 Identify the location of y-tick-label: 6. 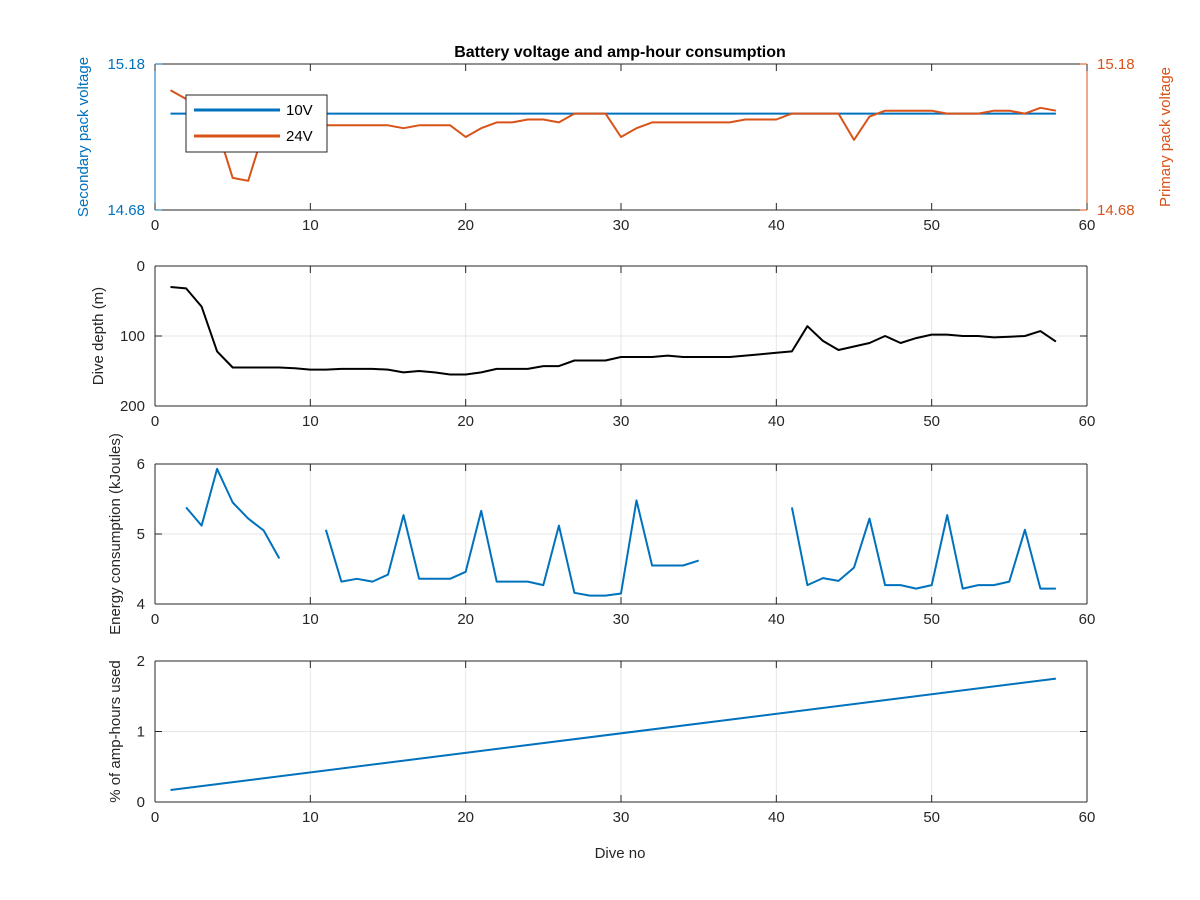
(141, 464).